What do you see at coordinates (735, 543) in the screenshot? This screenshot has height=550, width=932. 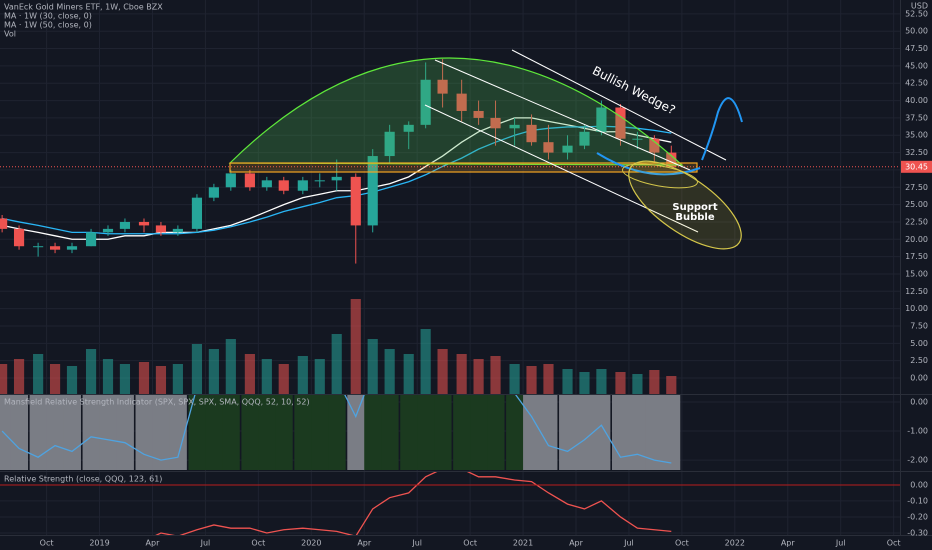 I see `x-tick-label: 2022` at bounding box center [735, 543].